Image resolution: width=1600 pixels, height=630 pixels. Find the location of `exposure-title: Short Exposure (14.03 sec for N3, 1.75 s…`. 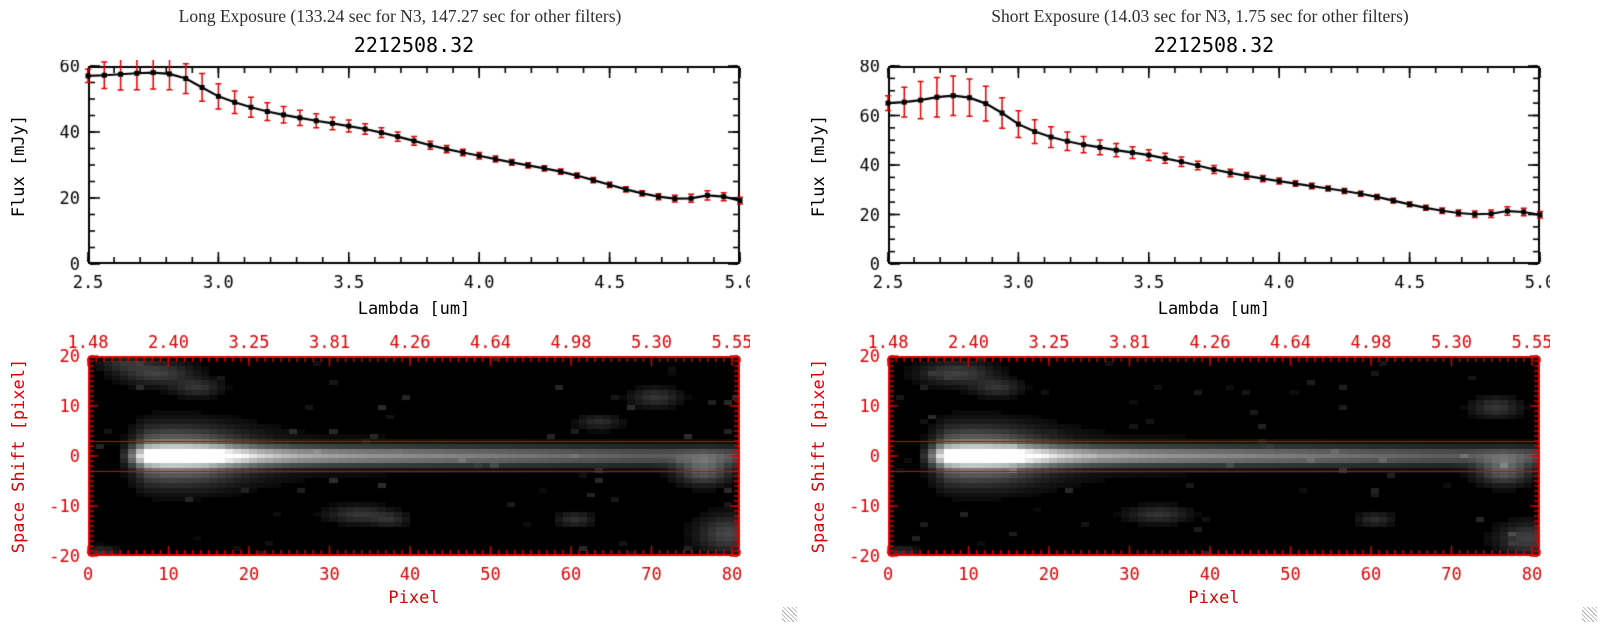

exposure-title: Short Exposure (14.03 sec for N3, 1.75 s… is located at coordinates (1200, 16).